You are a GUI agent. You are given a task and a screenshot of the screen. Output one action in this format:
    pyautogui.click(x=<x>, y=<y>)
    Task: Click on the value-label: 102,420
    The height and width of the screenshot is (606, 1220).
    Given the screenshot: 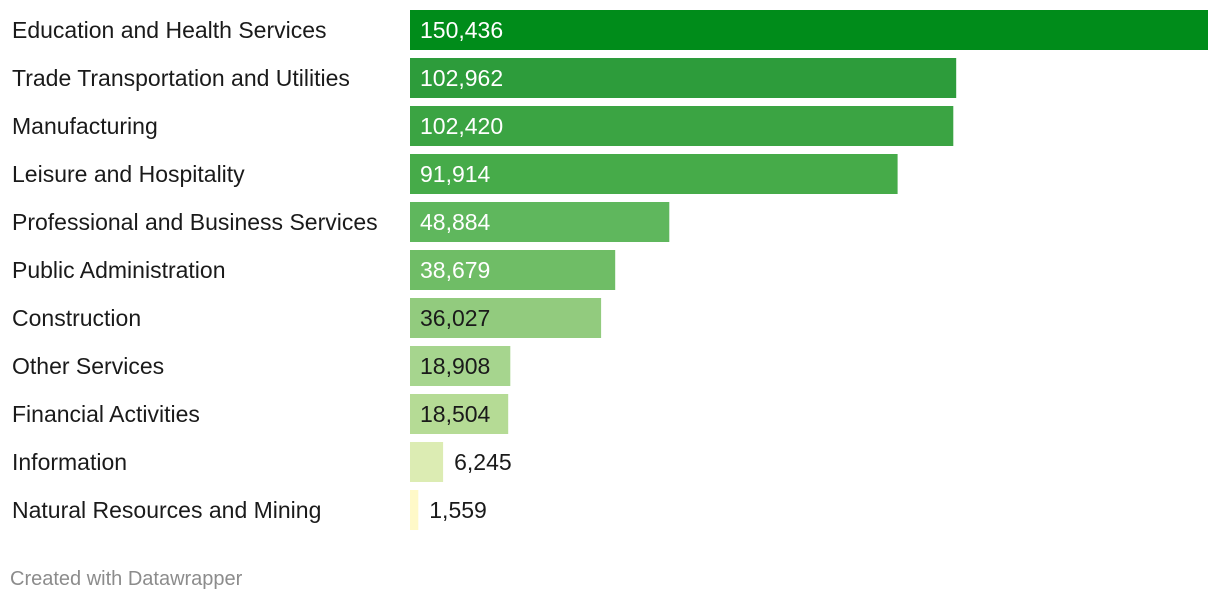 What is the action you would take?
    pyautogui.click(x=461, y=126)
    